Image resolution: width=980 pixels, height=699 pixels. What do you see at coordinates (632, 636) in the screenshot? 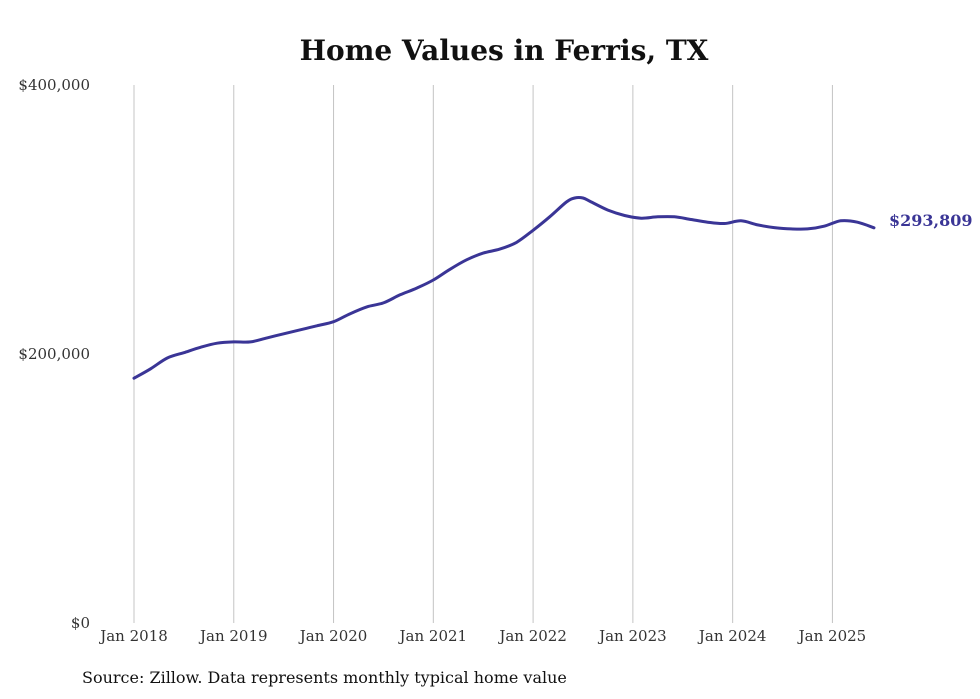
I see `x-tick-label: Jan 2023` at bounding box center [632, 636].